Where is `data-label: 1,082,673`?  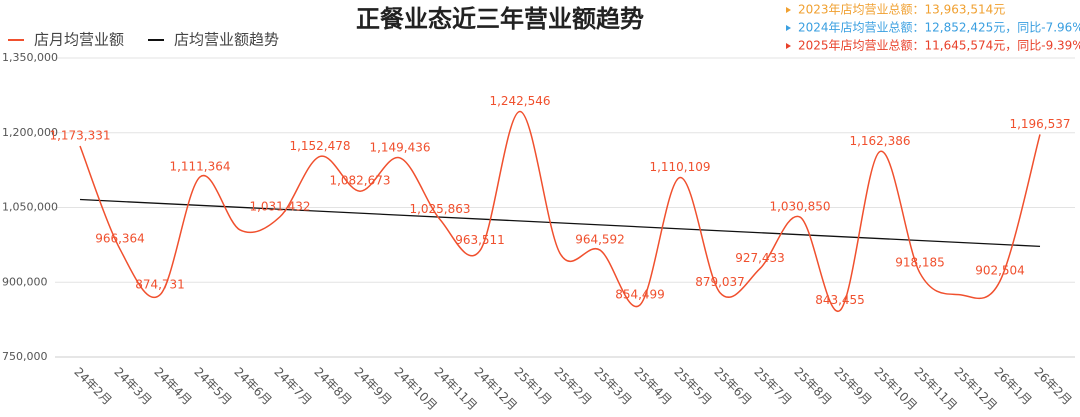 data-label: 1,082,673 is located at coordinates (359, 181).